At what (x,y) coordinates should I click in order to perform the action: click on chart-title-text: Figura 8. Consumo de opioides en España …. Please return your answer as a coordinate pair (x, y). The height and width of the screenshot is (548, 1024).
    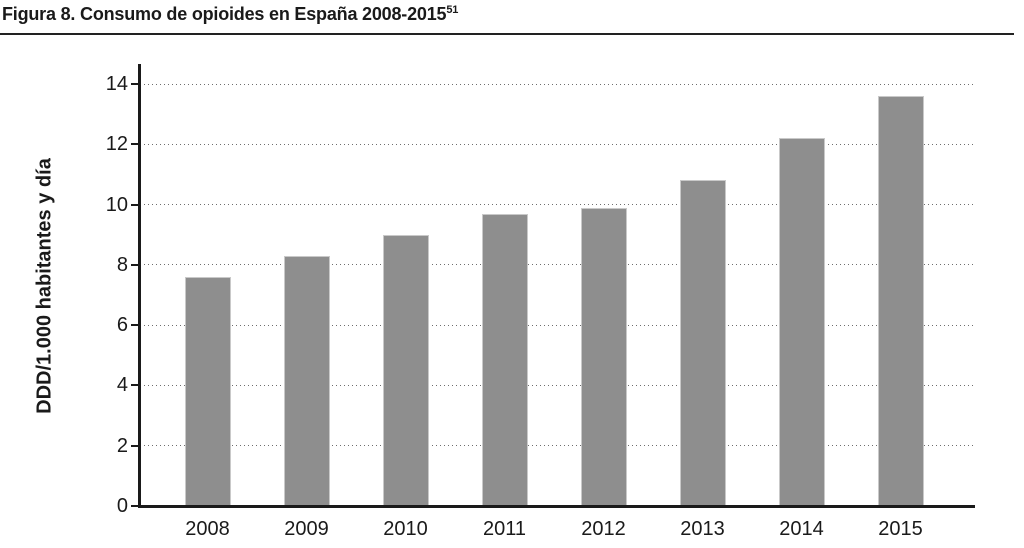
    Looking at the image, I should click on (224, 14).